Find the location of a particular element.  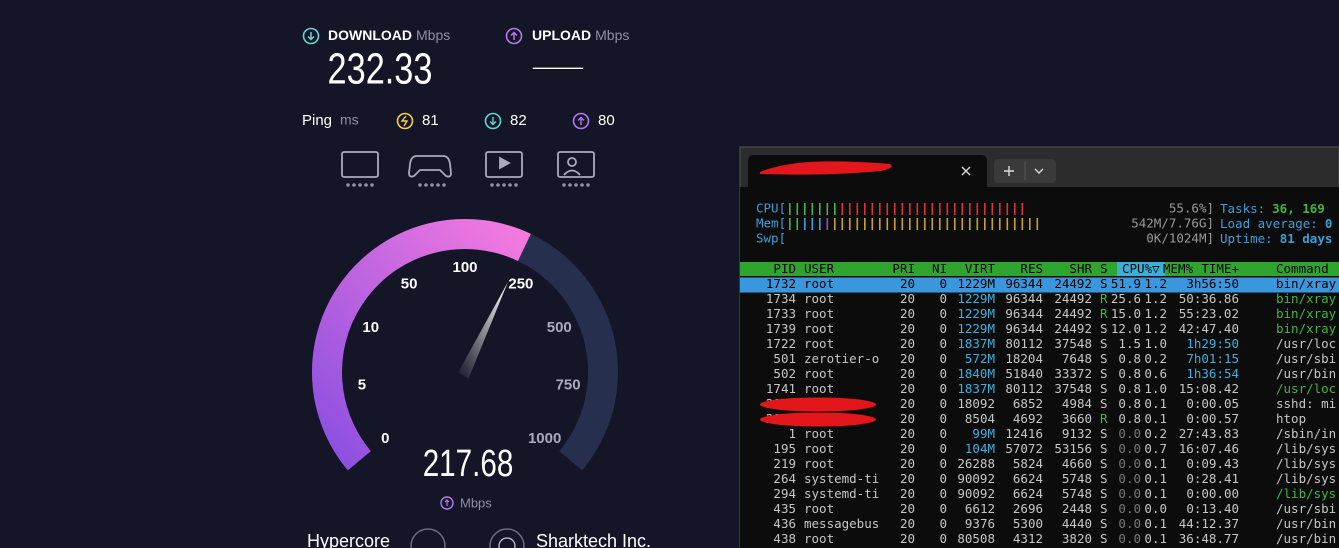

cell: 15.0 is located at coordinates (1126, 313).